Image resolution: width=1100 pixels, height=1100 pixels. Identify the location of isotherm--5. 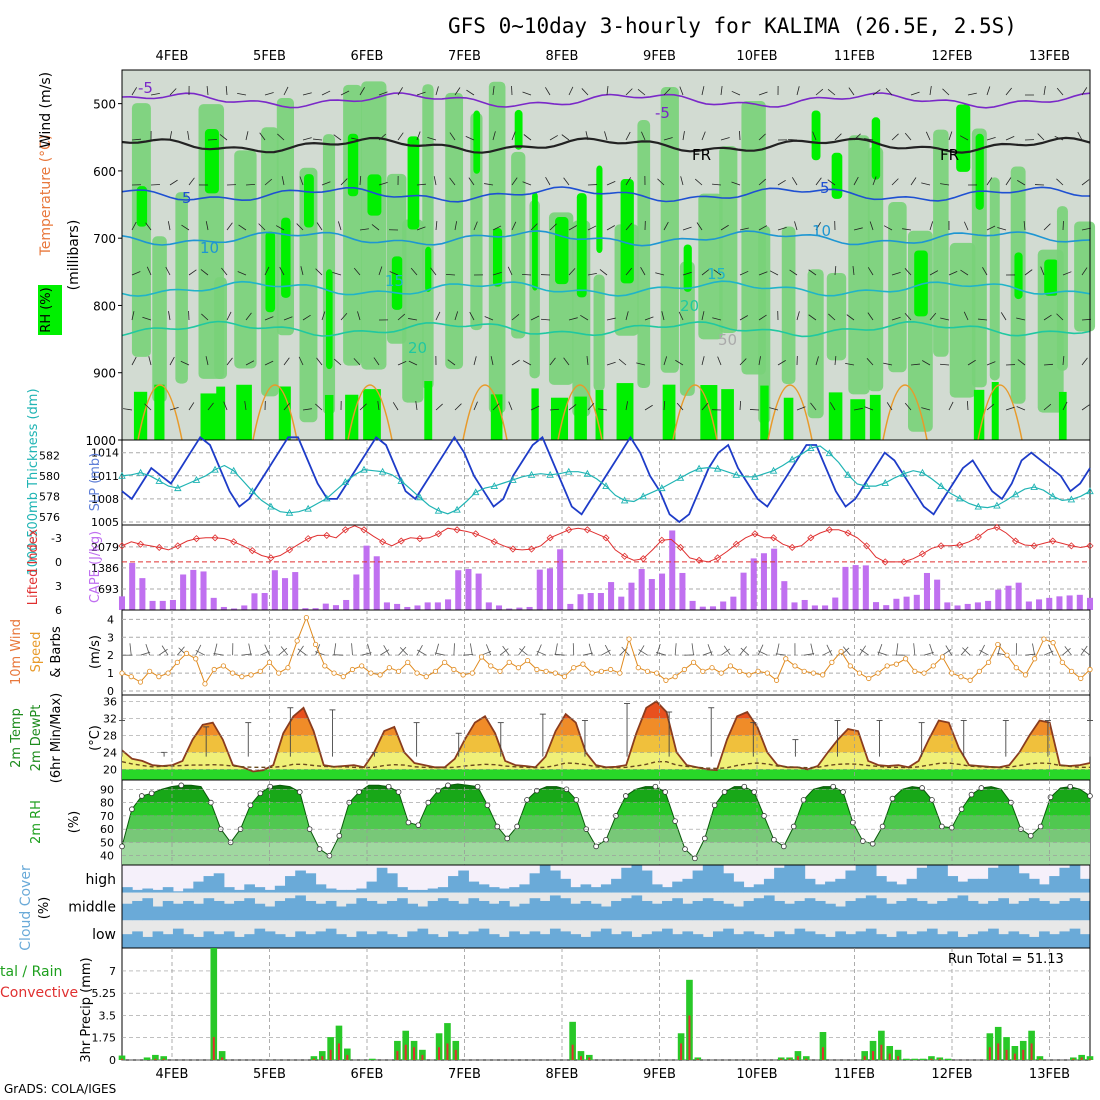
(606, 100).